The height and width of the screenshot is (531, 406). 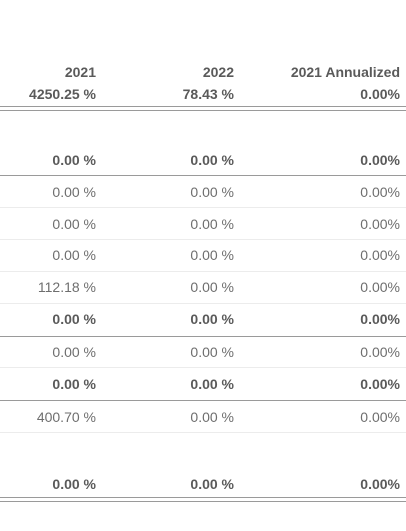 I want to click on footer-divider, so click(x=203, y=499).